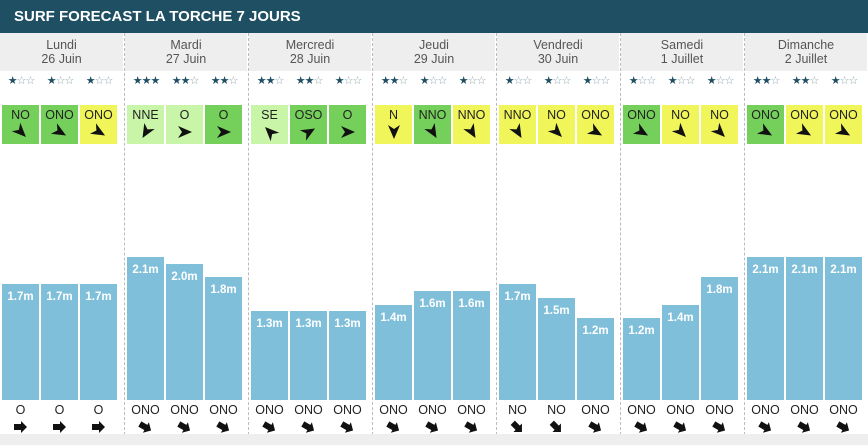 The image size is (868, 445). Describe the element at coordinates (432, 115) in the screenshot. I see `wind-direction: NNO` at that location.